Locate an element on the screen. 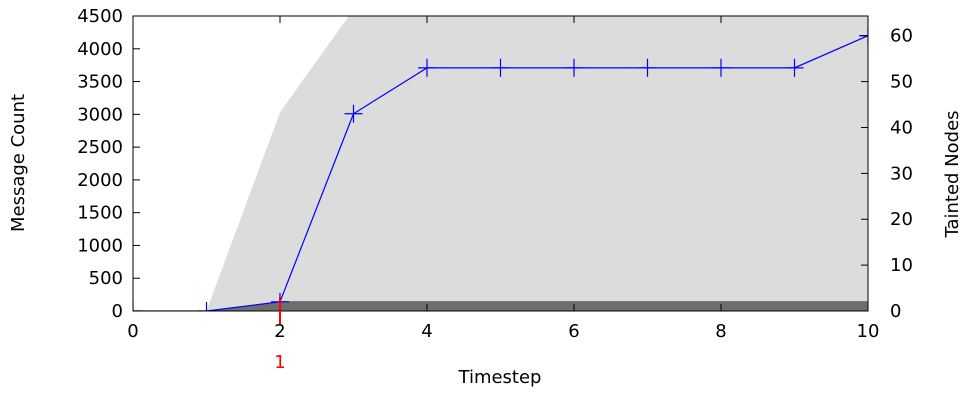 This screenshot has width=965, height=397. y2-tick-label: 10 is located at coordinates (901, 265).